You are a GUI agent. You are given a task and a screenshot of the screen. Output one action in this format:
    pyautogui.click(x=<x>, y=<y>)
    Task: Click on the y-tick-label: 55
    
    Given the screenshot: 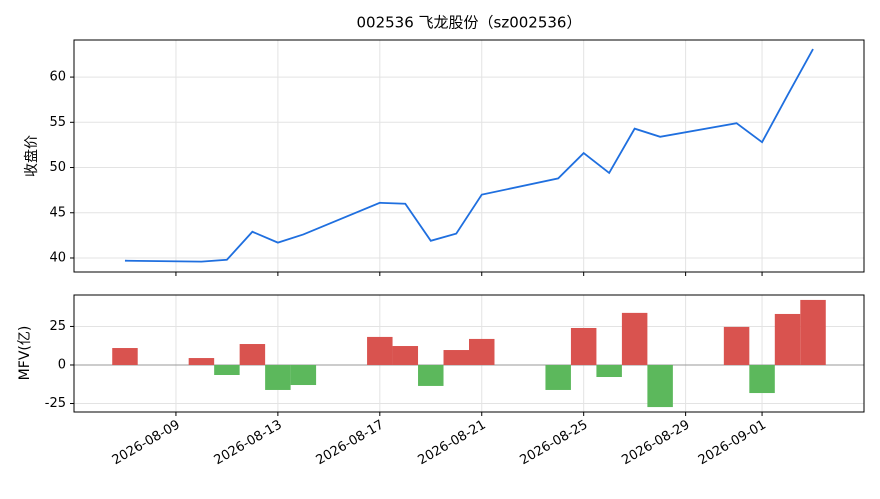 What is the action you would take?
    pyautogui.click(x=57, y=122)
    